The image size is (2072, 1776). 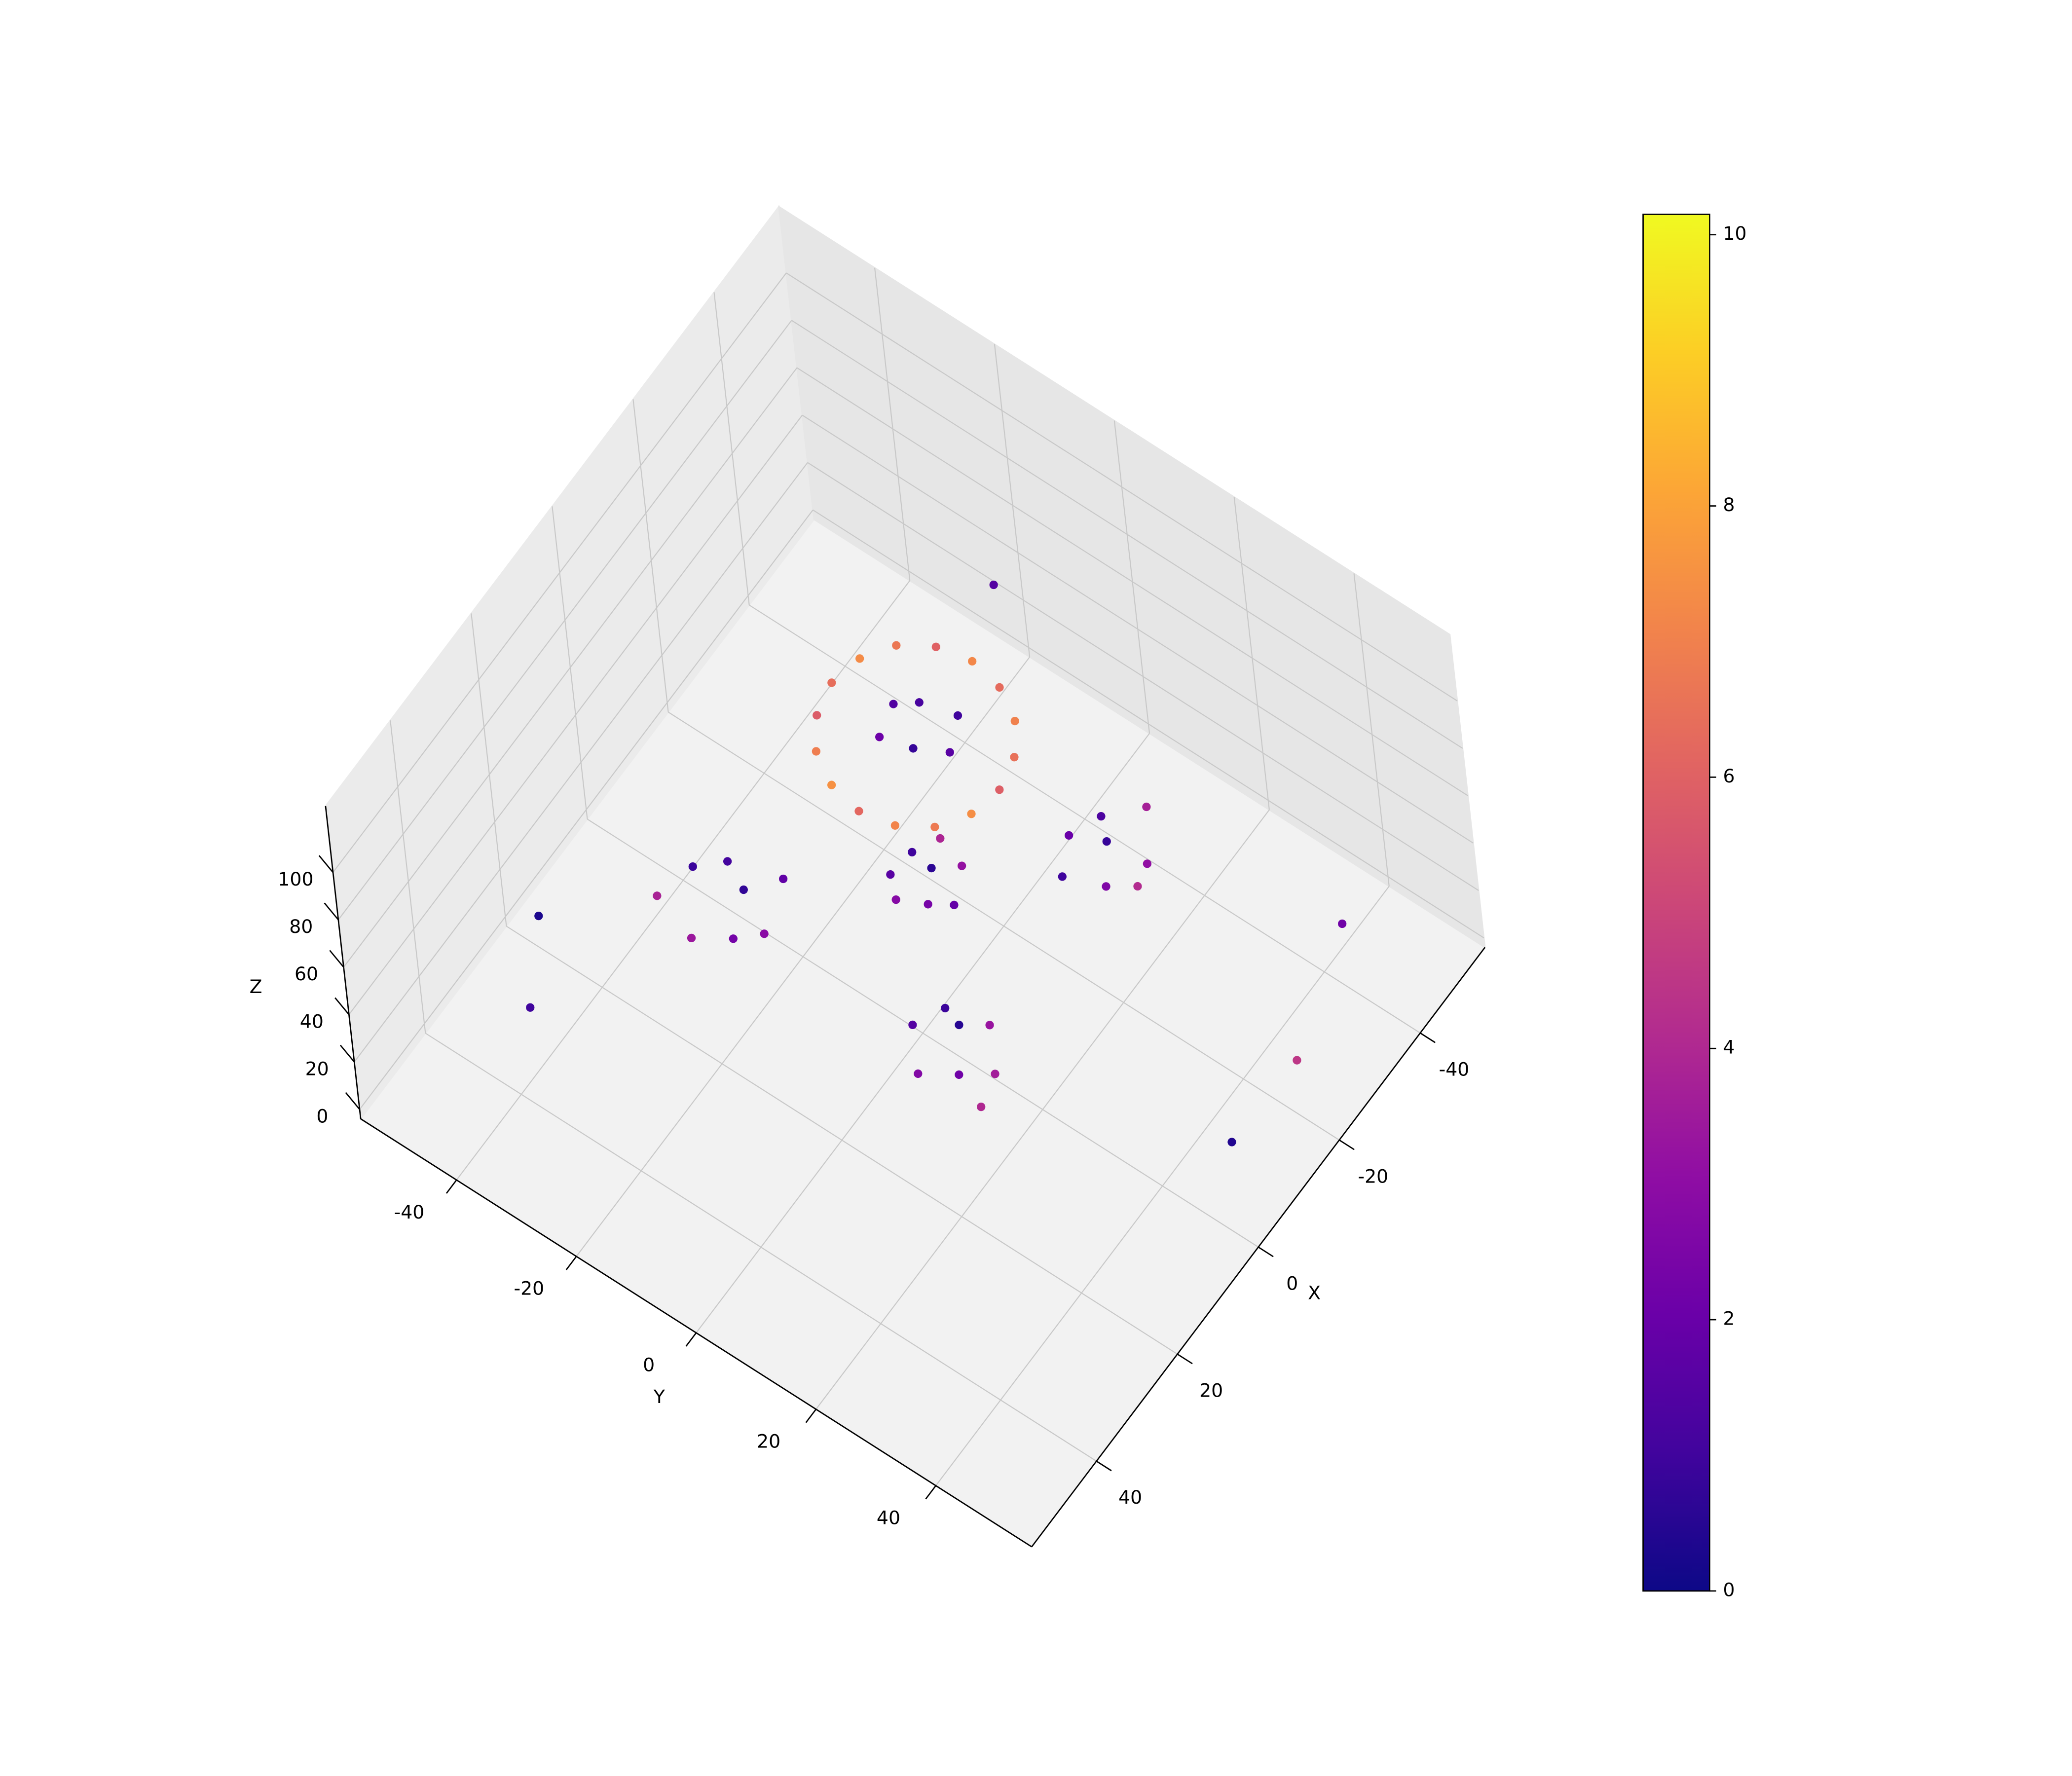 I want to click on z-tick-label: 80, so click(x=301, y=927).